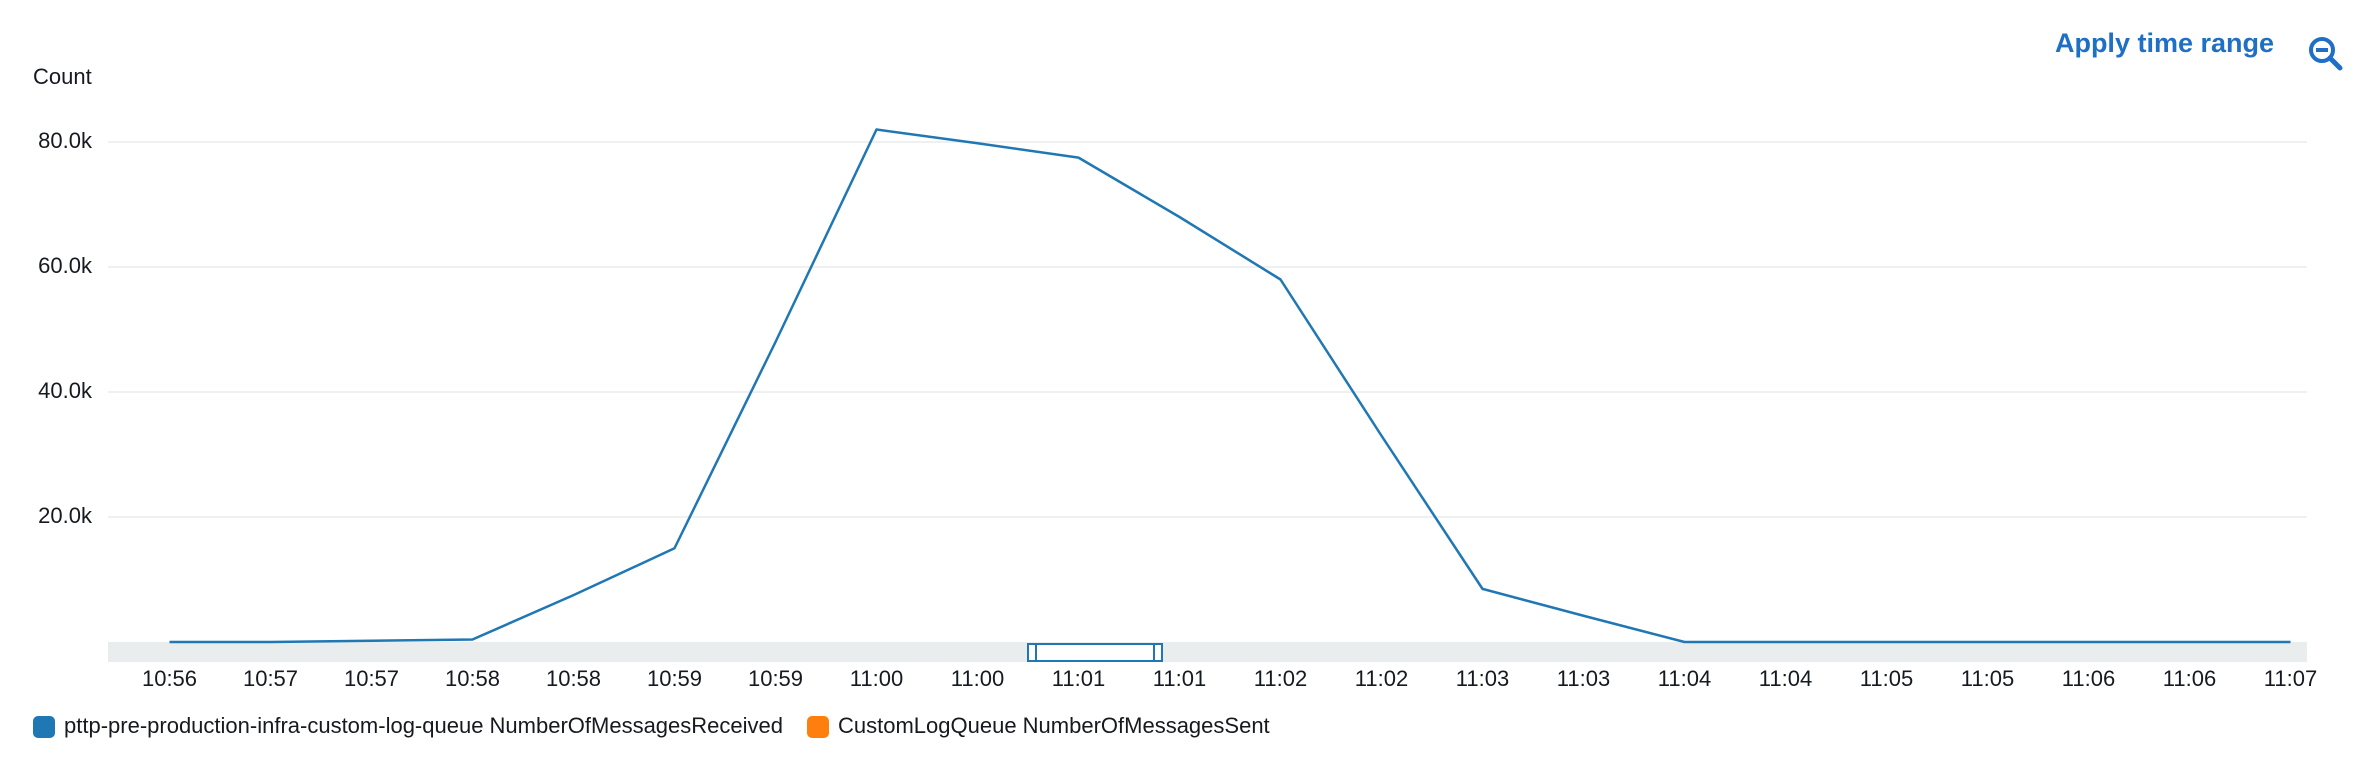 This screenshot has height=784, width=2354. Describe the element at coordinates (1095, 652) in the screenshot. I see `brush` at that location.